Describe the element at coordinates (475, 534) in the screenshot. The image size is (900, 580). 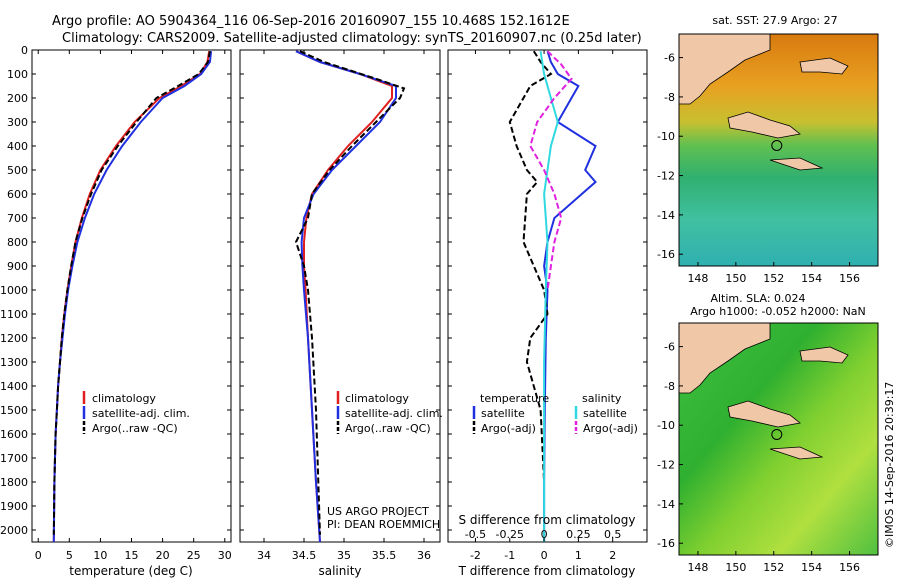
I see `s-diff-tick-label: -0.5` at that location.